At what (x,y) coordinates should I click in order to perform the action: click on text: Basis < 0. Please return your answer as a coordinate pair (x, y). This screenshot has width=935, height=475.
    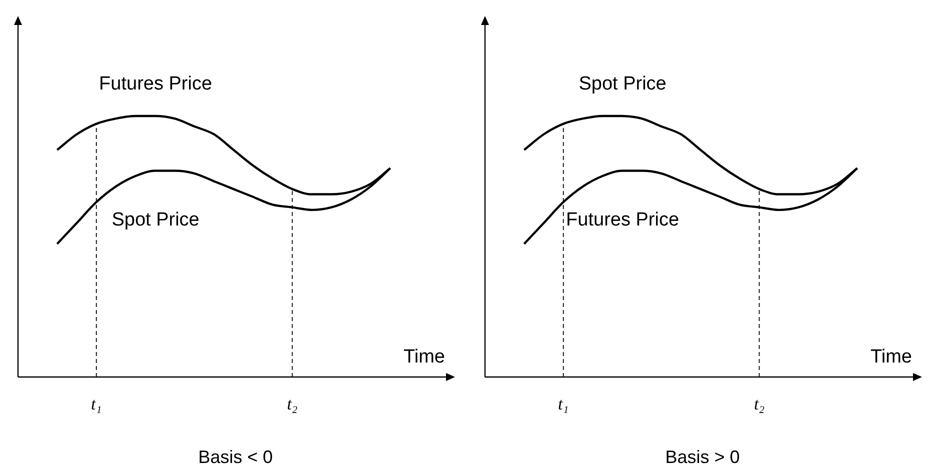
    Looking at the image, I should click on (235, 457).